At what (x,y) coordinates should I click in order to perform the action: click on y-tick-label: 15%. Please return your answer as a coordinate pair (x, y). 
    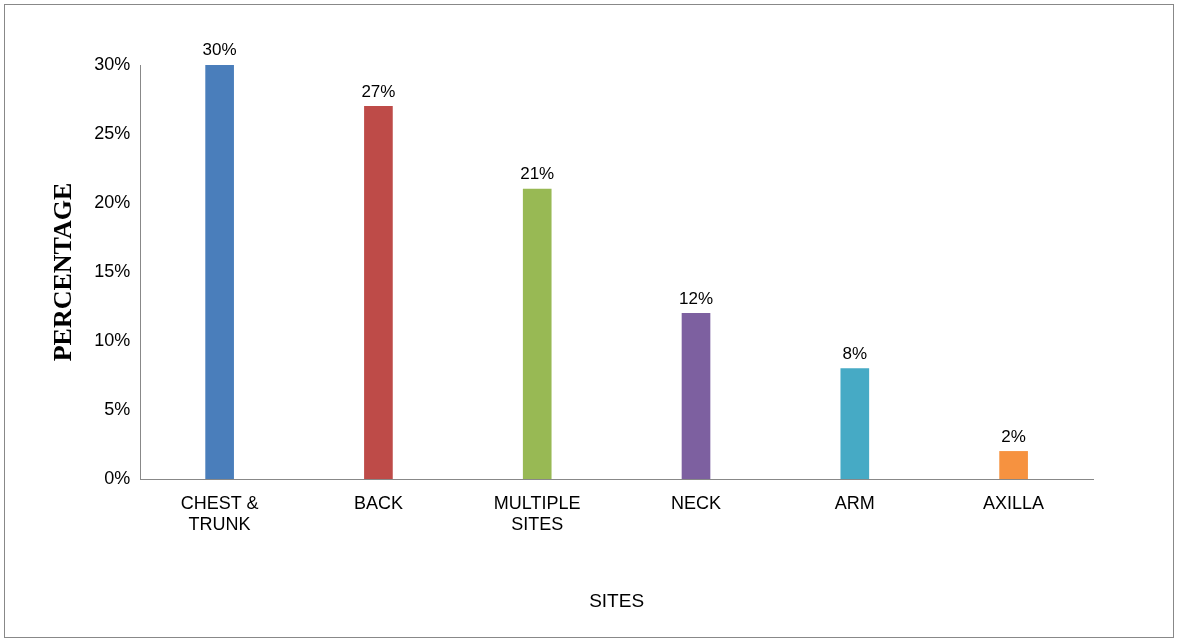
    Looking at the image, I should click on (112, 270).